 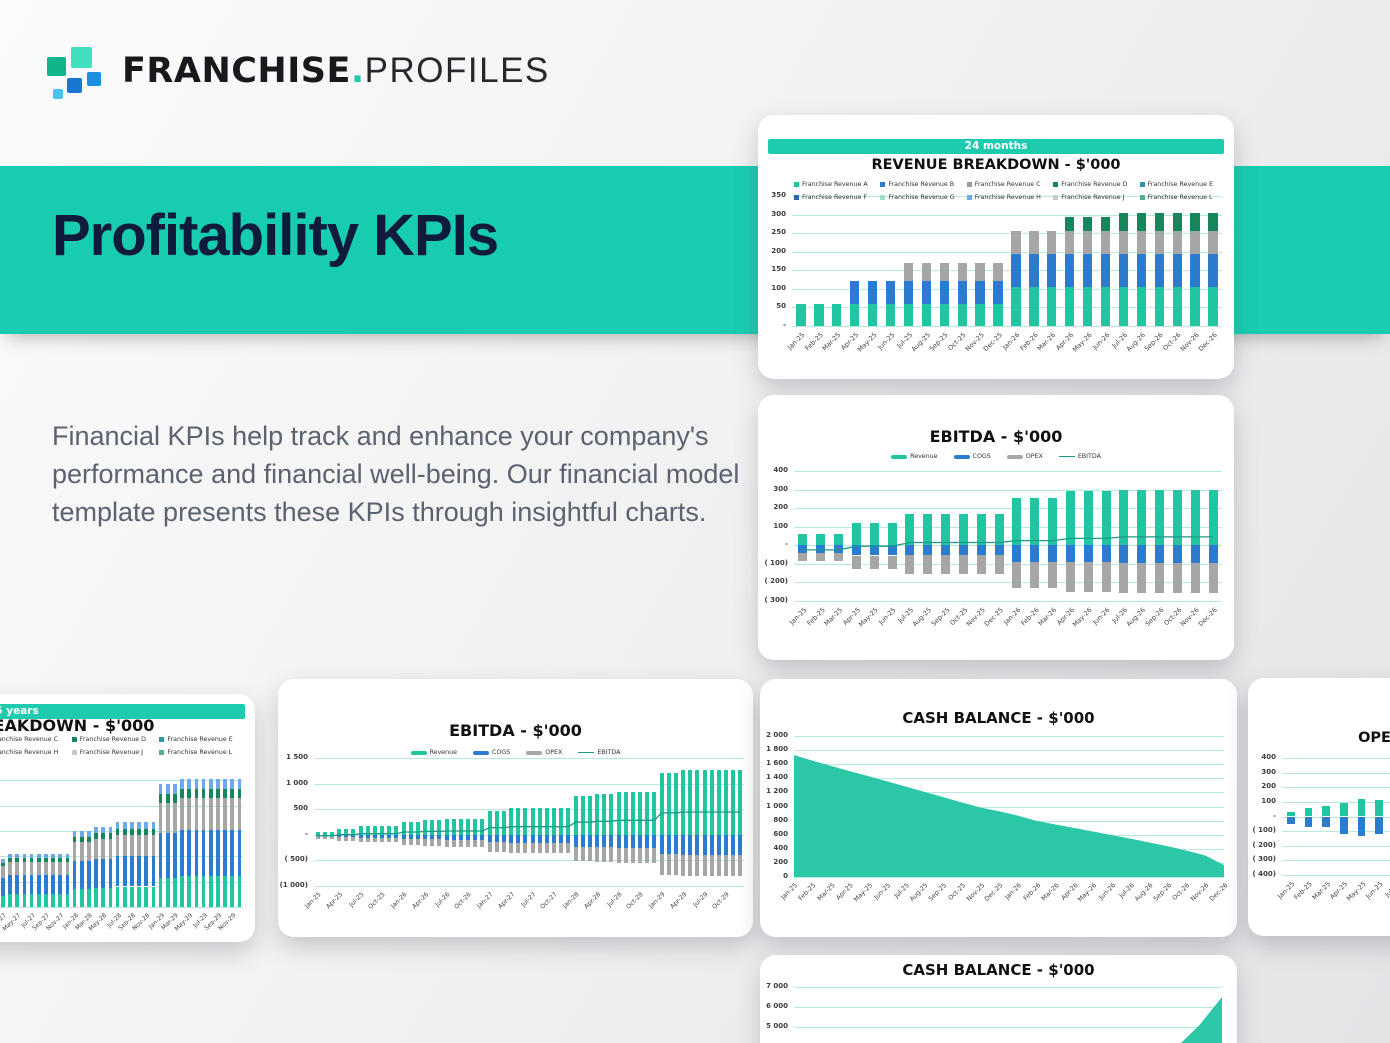 I want to click on legend-label: Franchise Revenue D, so click(x=113, y=739).